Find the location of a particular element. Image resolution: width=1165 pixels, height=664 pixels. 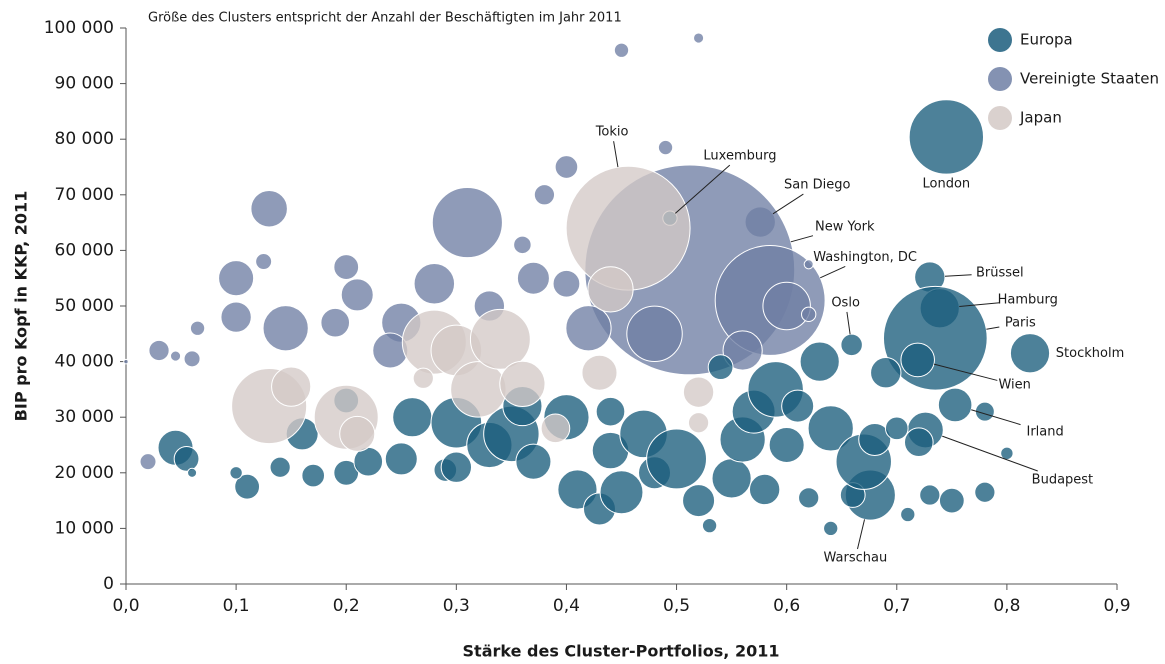

x-tick-label: 0,4 is located at coordinates (566, 606).